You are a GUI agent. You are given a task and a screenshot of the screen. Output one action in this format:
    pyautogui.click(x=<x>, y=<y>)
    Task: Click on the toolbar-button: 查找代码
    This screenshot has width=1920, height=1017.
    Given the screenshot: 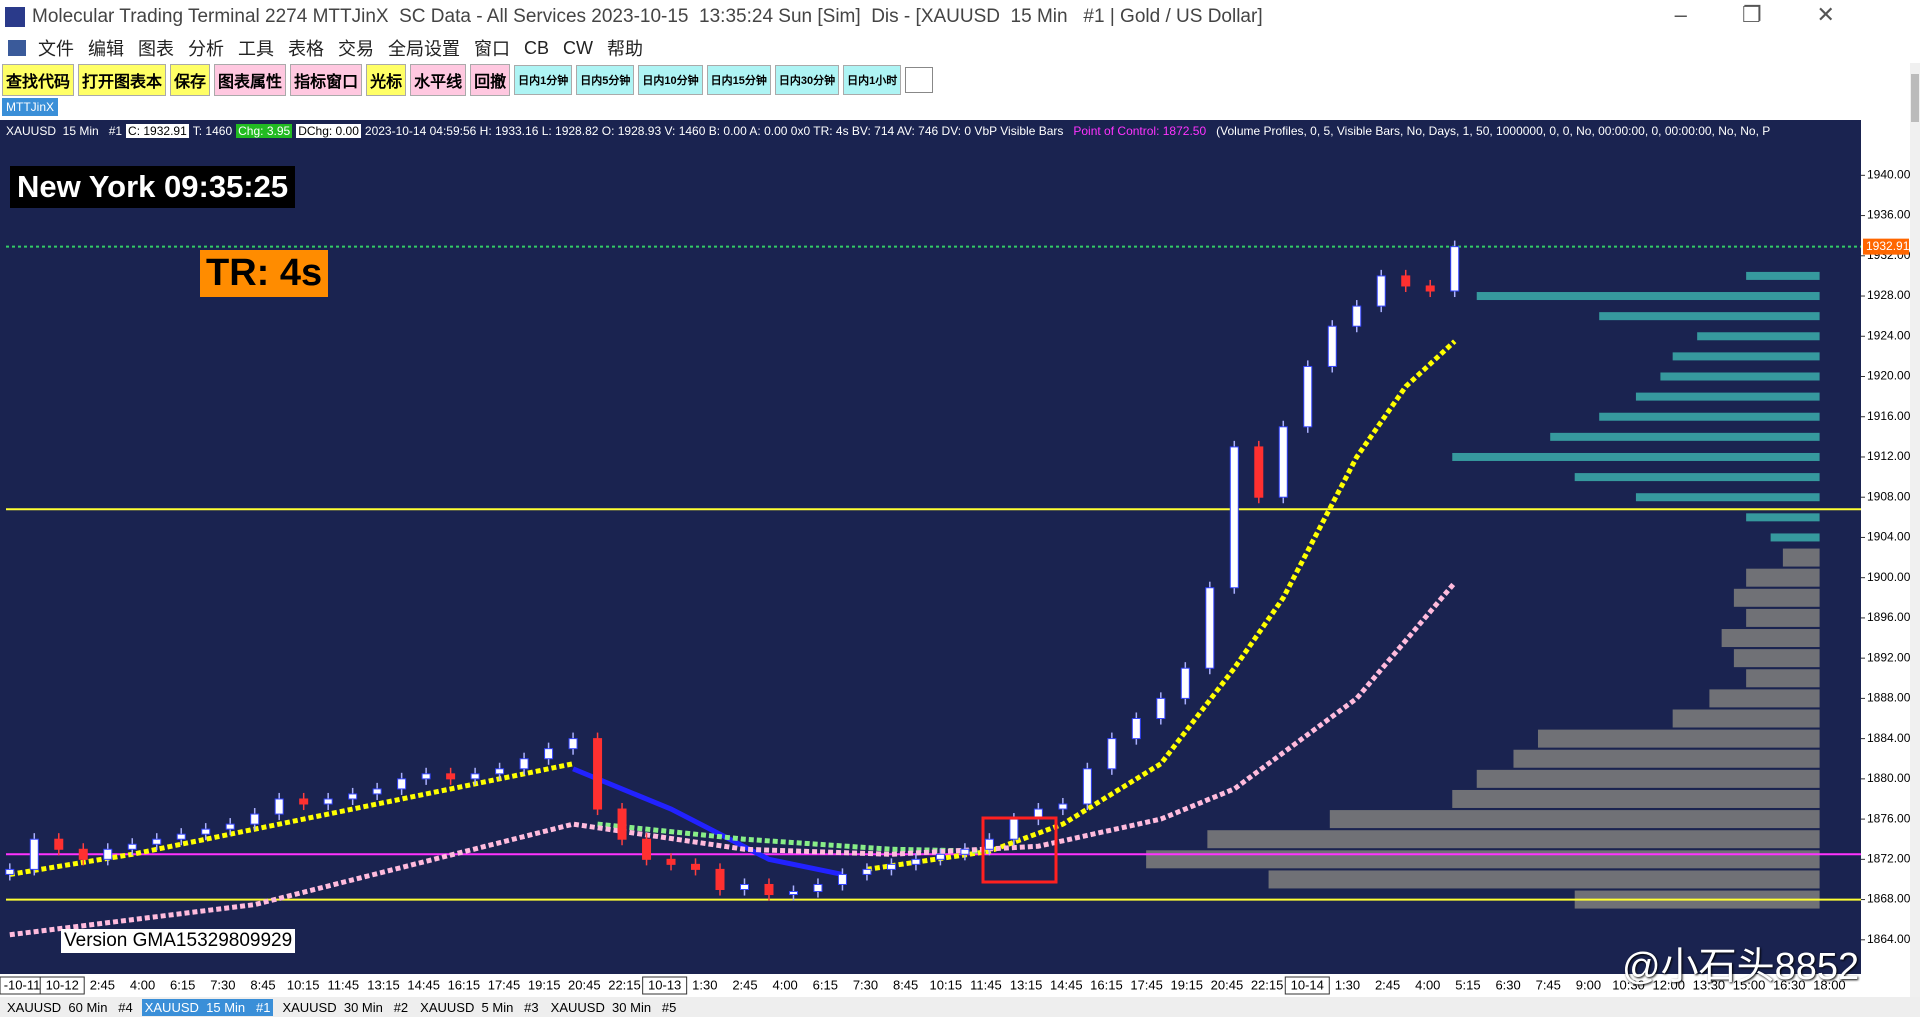 What is the action you would take?
    pyautogui.click(x=38, y=80)
    